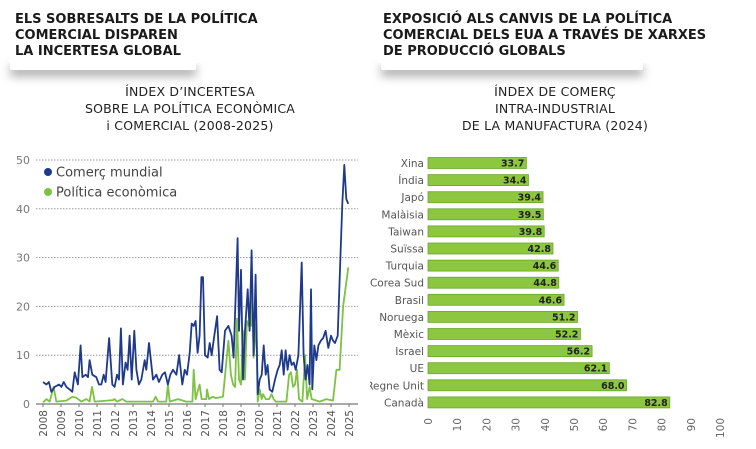 This screenshot has width=756, height=449. I want to click on bar-value-label: 56.2, so click(578, 352).